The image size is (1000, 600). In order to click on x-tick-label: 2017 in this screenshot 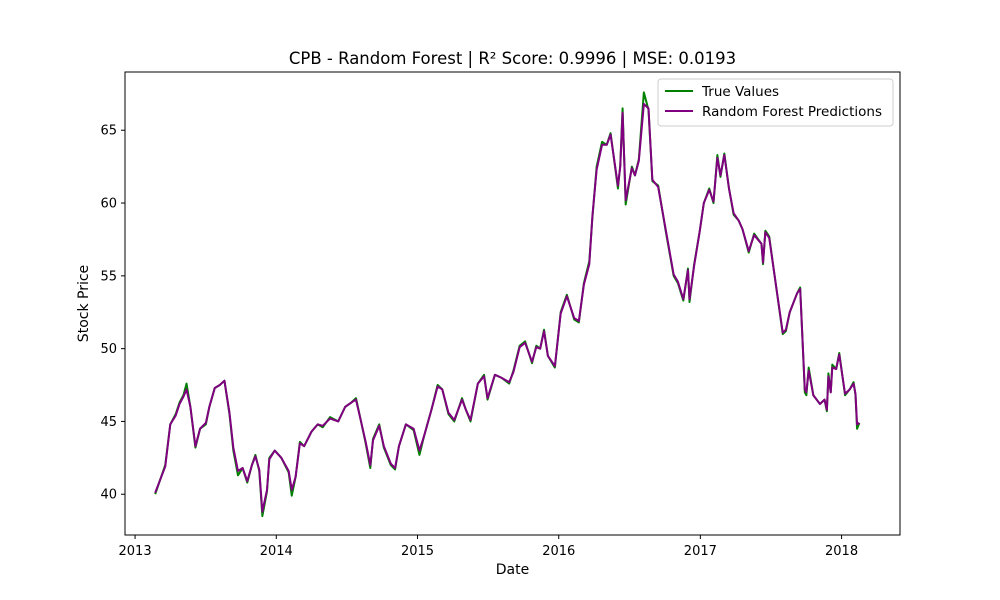, I will do `click(700, 551)`.